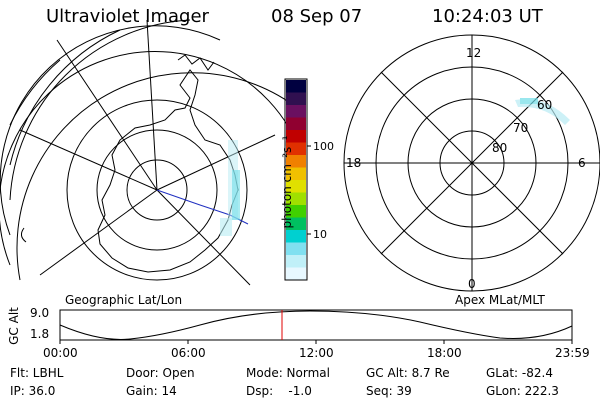 The image size is (600, 400). I want to click on mlt-label-12: 12, so click(474, 53).